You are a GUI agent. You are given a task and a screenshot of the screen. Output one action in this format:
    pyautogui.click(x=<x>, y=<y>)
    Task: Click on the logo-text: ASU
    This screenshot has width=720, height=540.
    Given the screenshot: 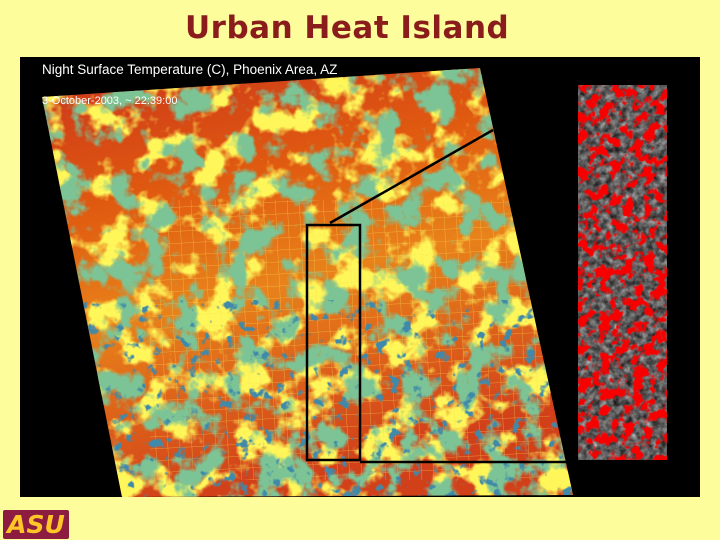 What is the action you would take?
    pyautogui.click(x=35, y=524)
    